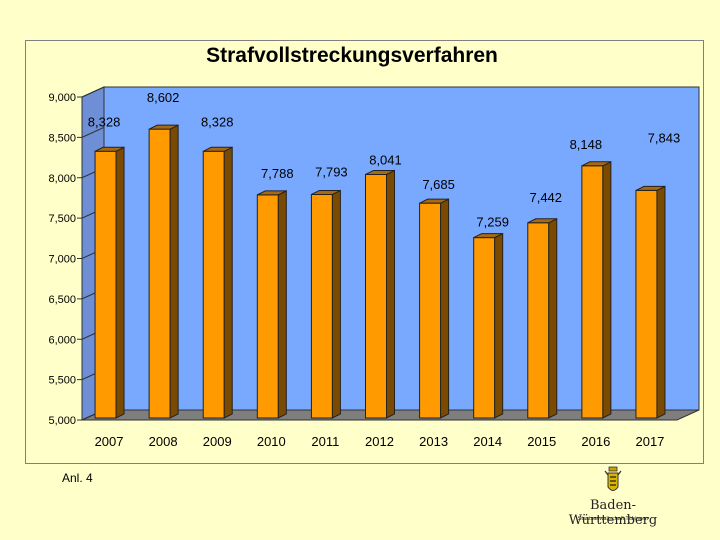  What do you see at coordinates (484, 328) in the screenshot?
I see `bar-2014` at bounding box center [484, 328].